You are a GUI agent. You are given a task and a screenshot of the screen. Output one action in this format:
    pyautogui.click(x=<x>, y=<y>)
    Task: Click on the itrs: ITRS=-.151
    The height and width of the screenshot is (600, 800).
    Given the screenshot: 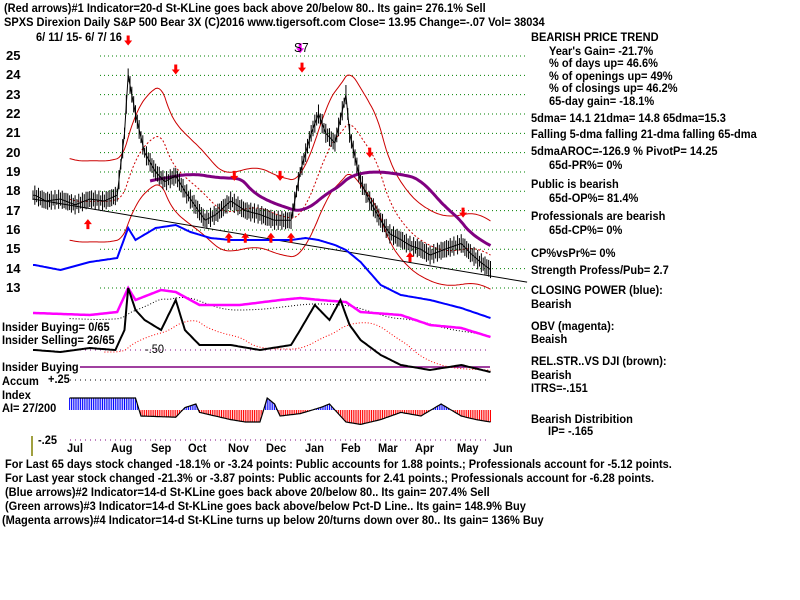 What is the action you would take?
    pyautogui.click(x=559, y=388)
    